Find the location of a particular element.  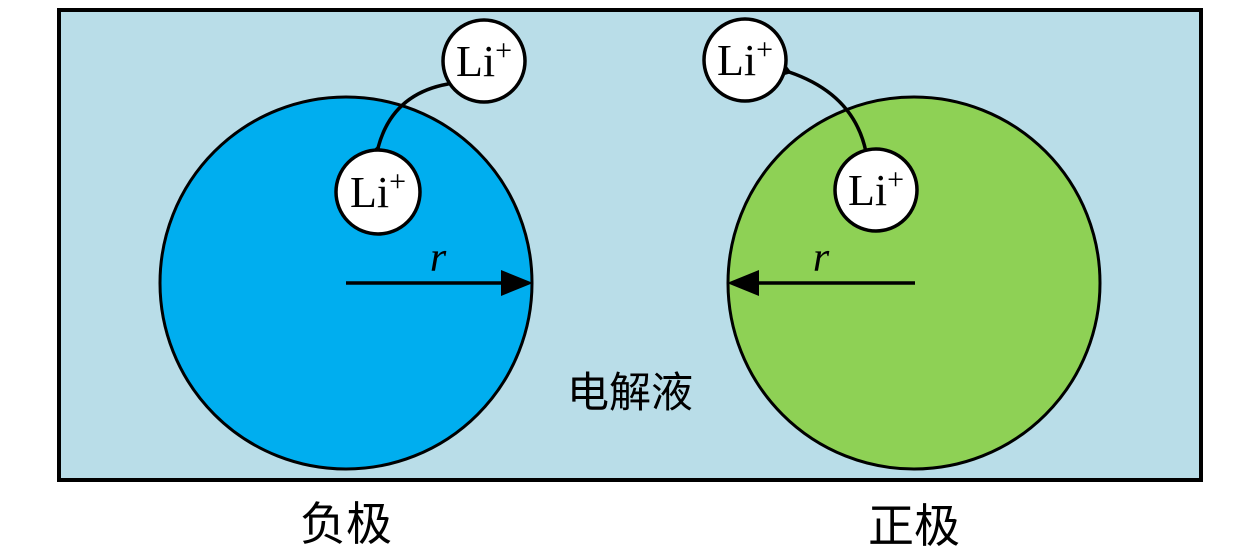

cathode-caption: 正极 is located at coordinates (914, 526).